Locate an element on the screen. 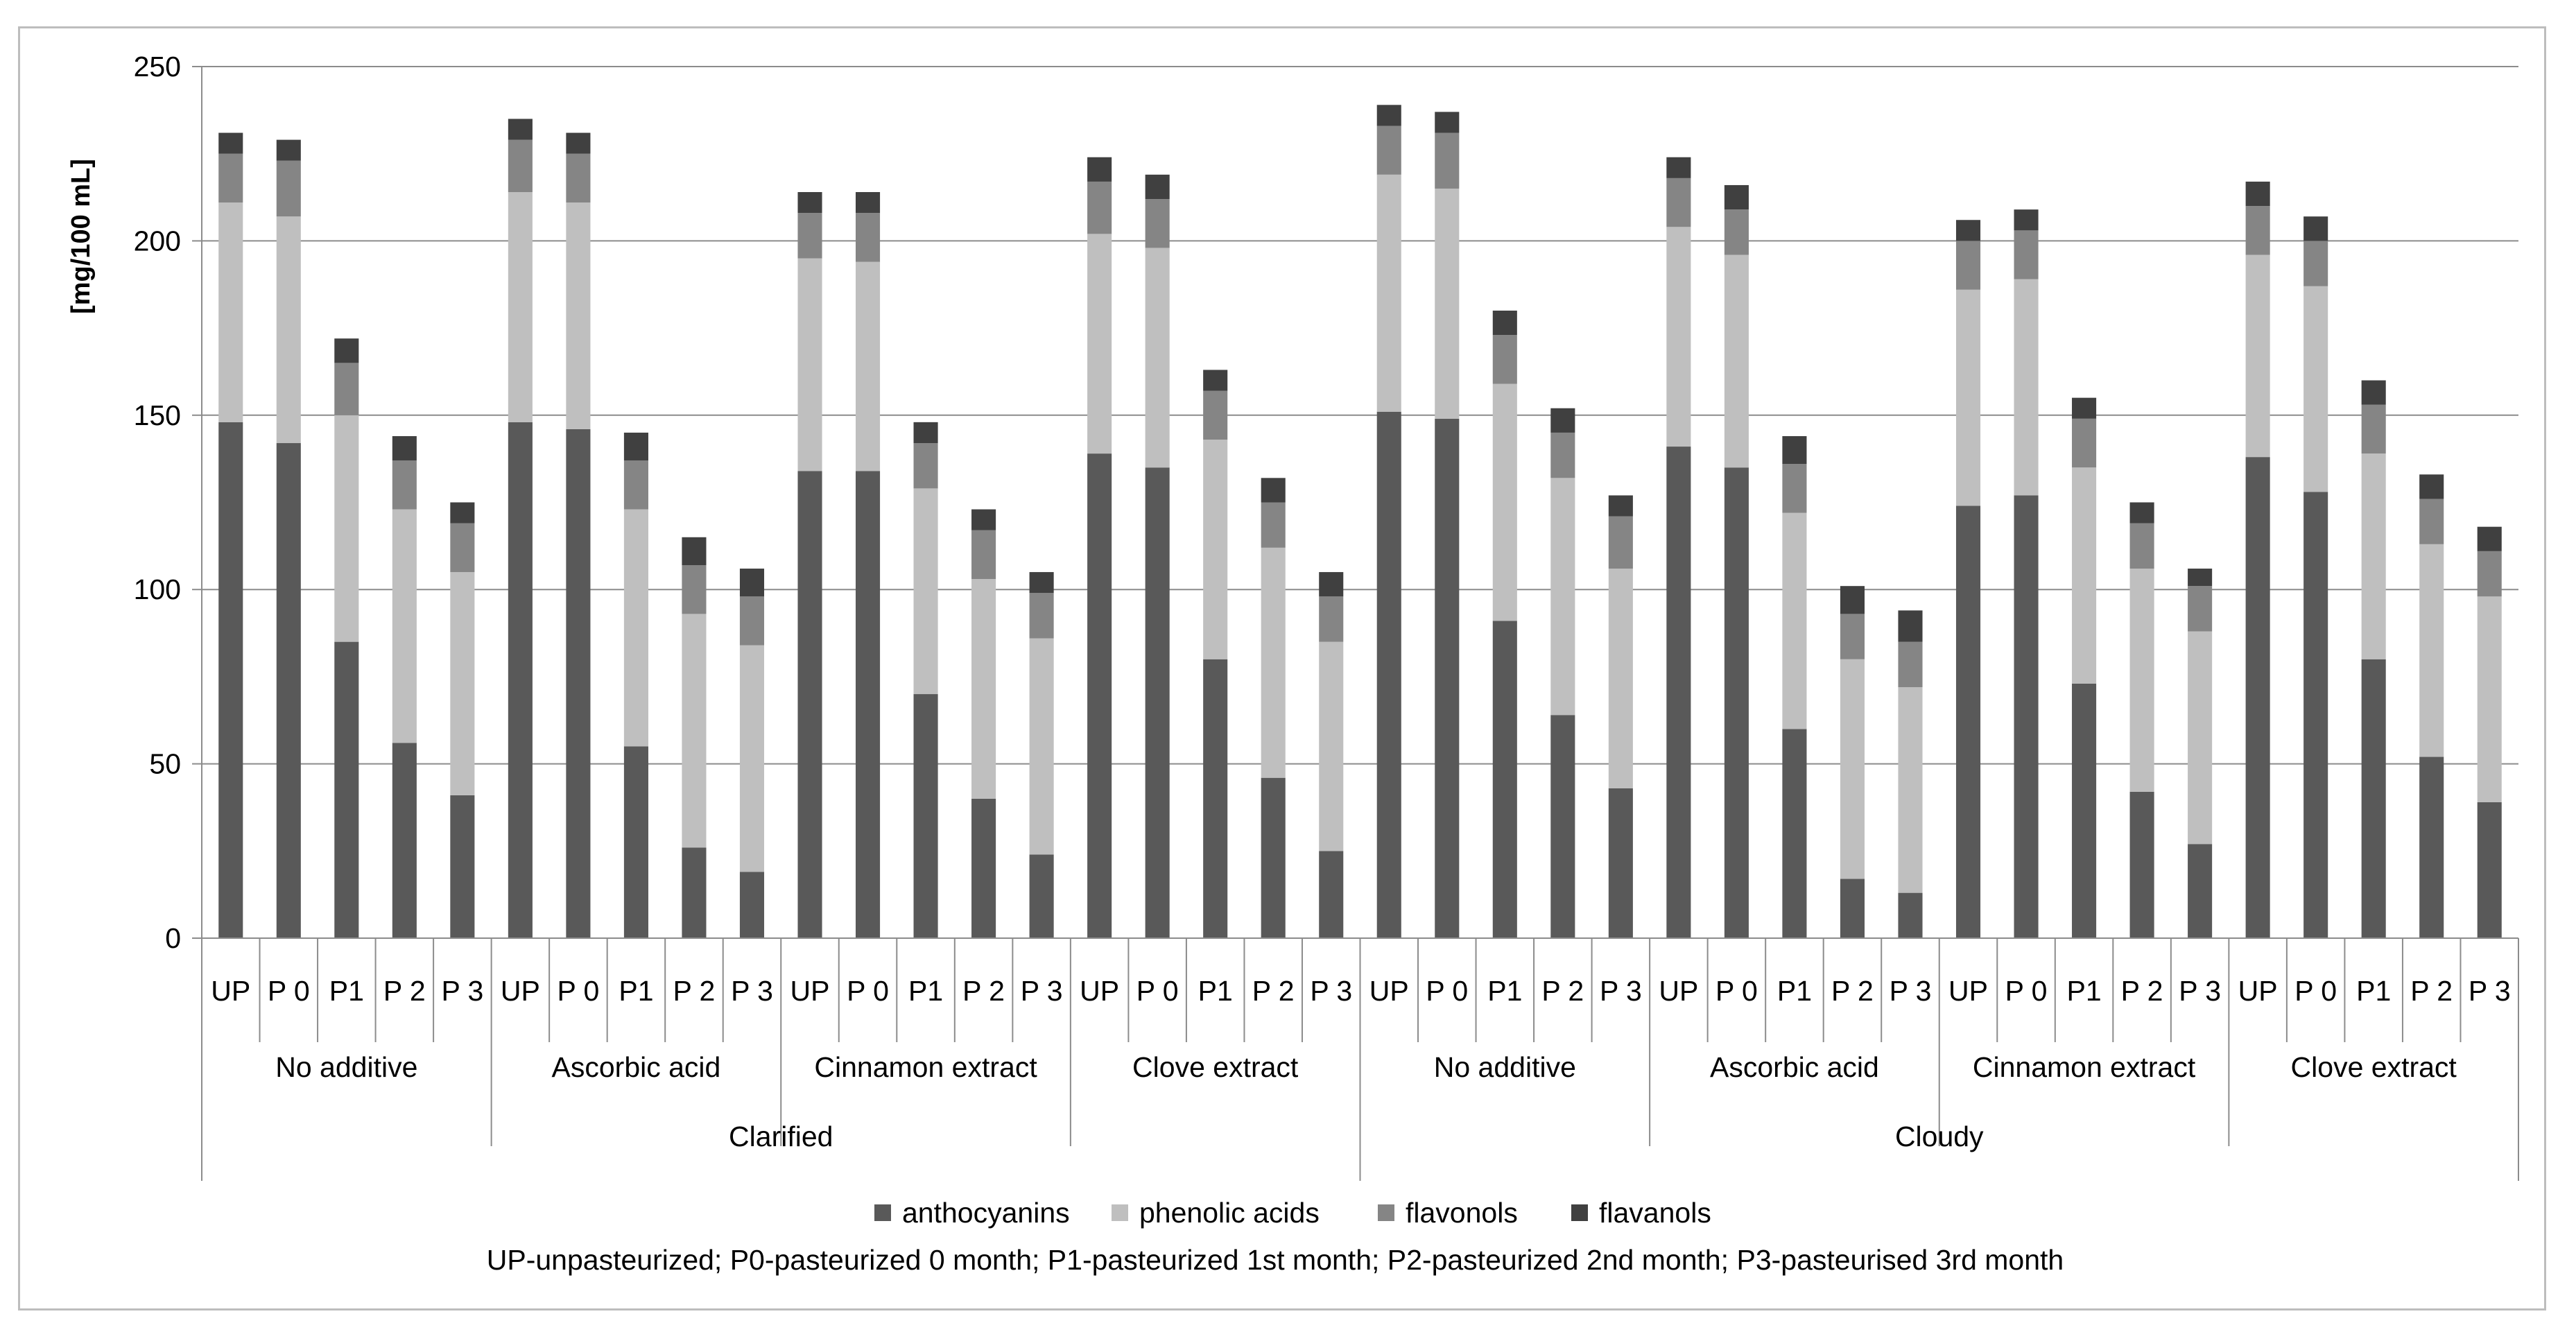 The height and width of the screenshot is (1332, 2576). legend-swatch-flavonols is located at coordinates (1386, 1213).